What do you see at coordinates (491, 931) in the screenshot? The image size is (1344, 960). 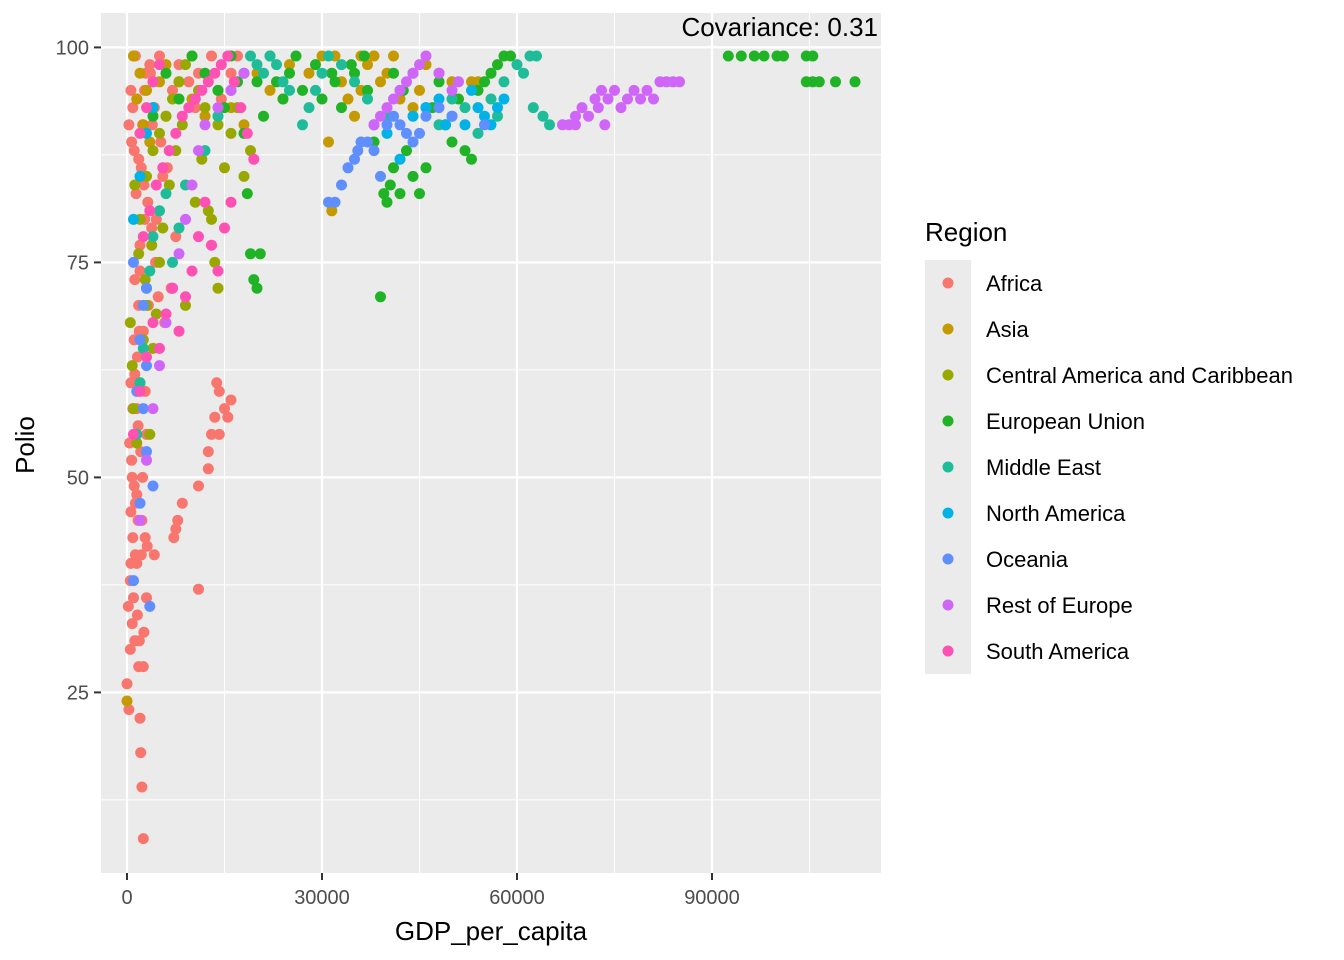 I see `x-axis-title: GDP_per_capita` at bounding box center [491, 931].